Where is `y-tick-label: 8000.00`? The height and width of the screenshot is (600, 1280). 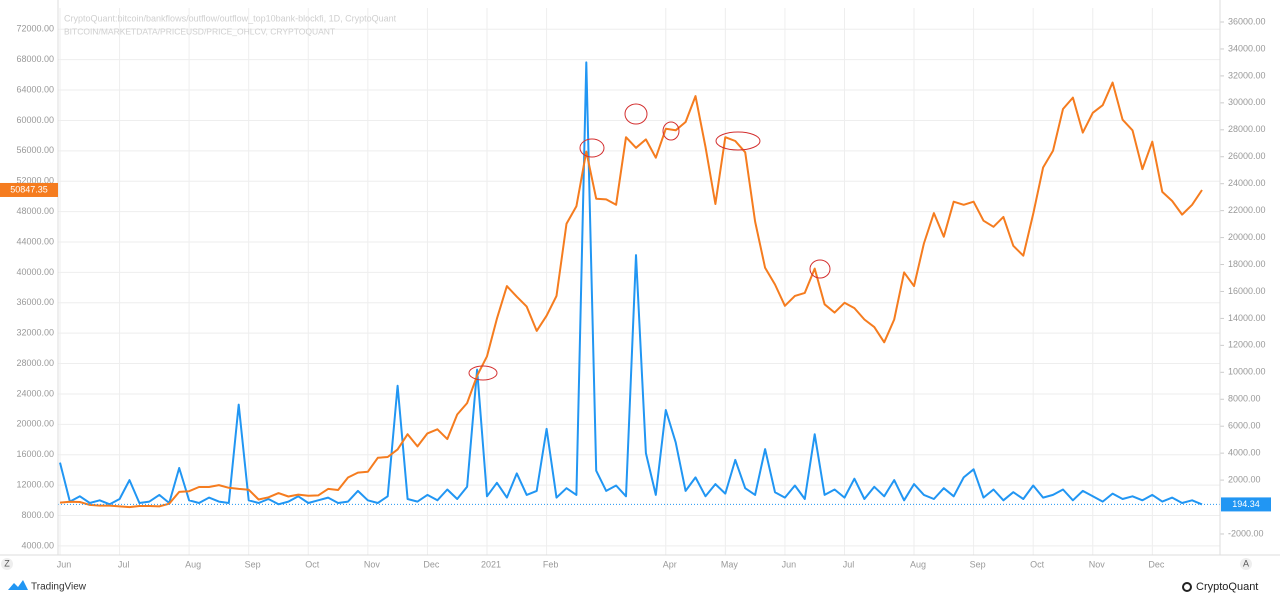 y-tick-label: 8000.00 is located at coordinates (37, 515).